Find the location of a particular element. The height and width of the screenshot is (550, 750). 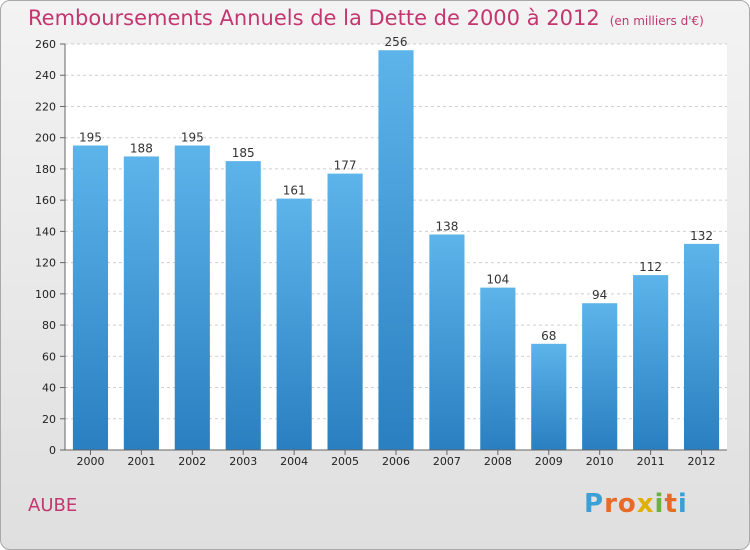

logo-letter: P is located at coordinates (594, 504).